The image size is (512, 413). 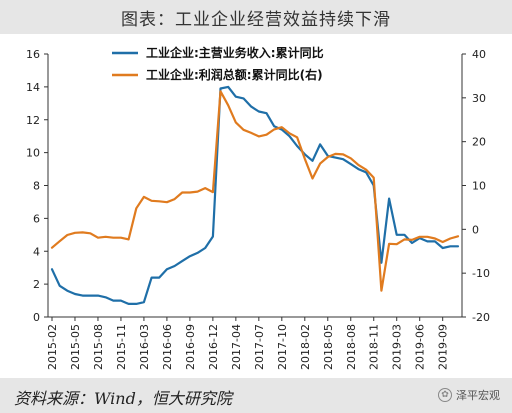 I want to click on x-tick-label: 2016-09, so click(x=190, y=347).